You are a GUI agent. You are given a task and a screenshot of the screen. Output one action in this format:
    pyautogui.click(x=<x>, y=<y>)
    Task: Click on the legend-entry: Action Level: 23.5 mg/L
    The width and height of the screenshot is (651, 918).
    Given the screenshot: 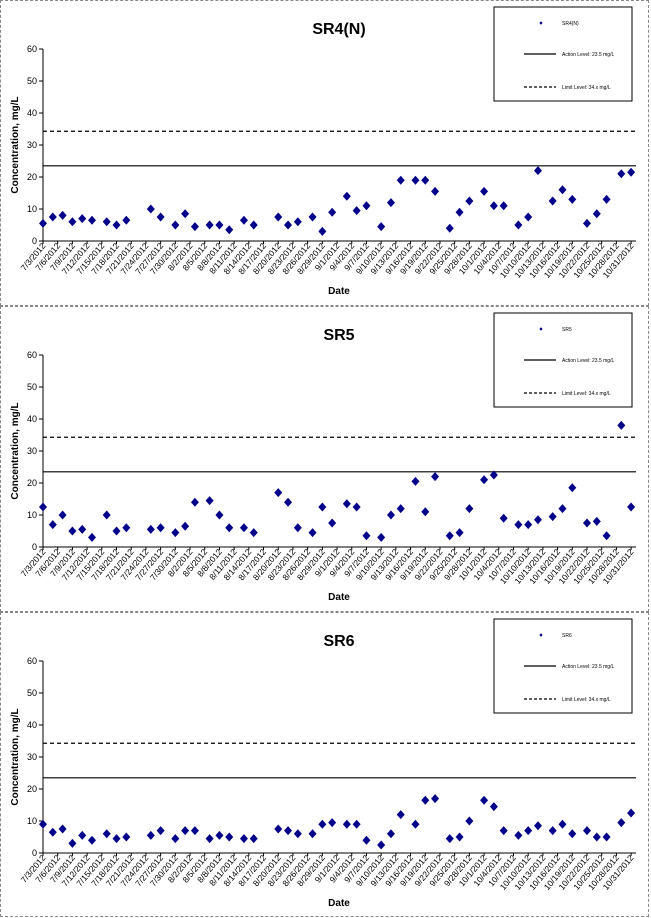 What is the action you would take?
    pyautogui.click(x=588, y=55)
    